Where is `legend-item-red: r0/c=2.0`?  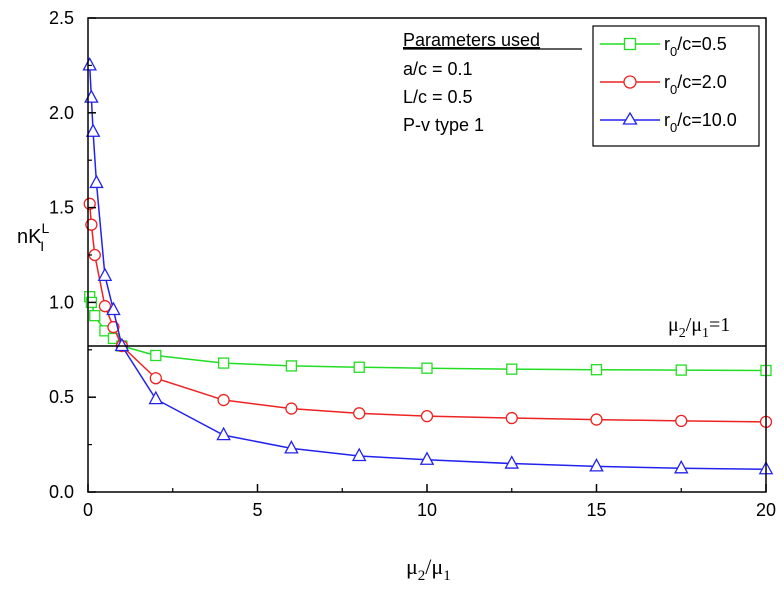
legend-item-red: r0/c=2.0 is located at coordinates (663, 84).